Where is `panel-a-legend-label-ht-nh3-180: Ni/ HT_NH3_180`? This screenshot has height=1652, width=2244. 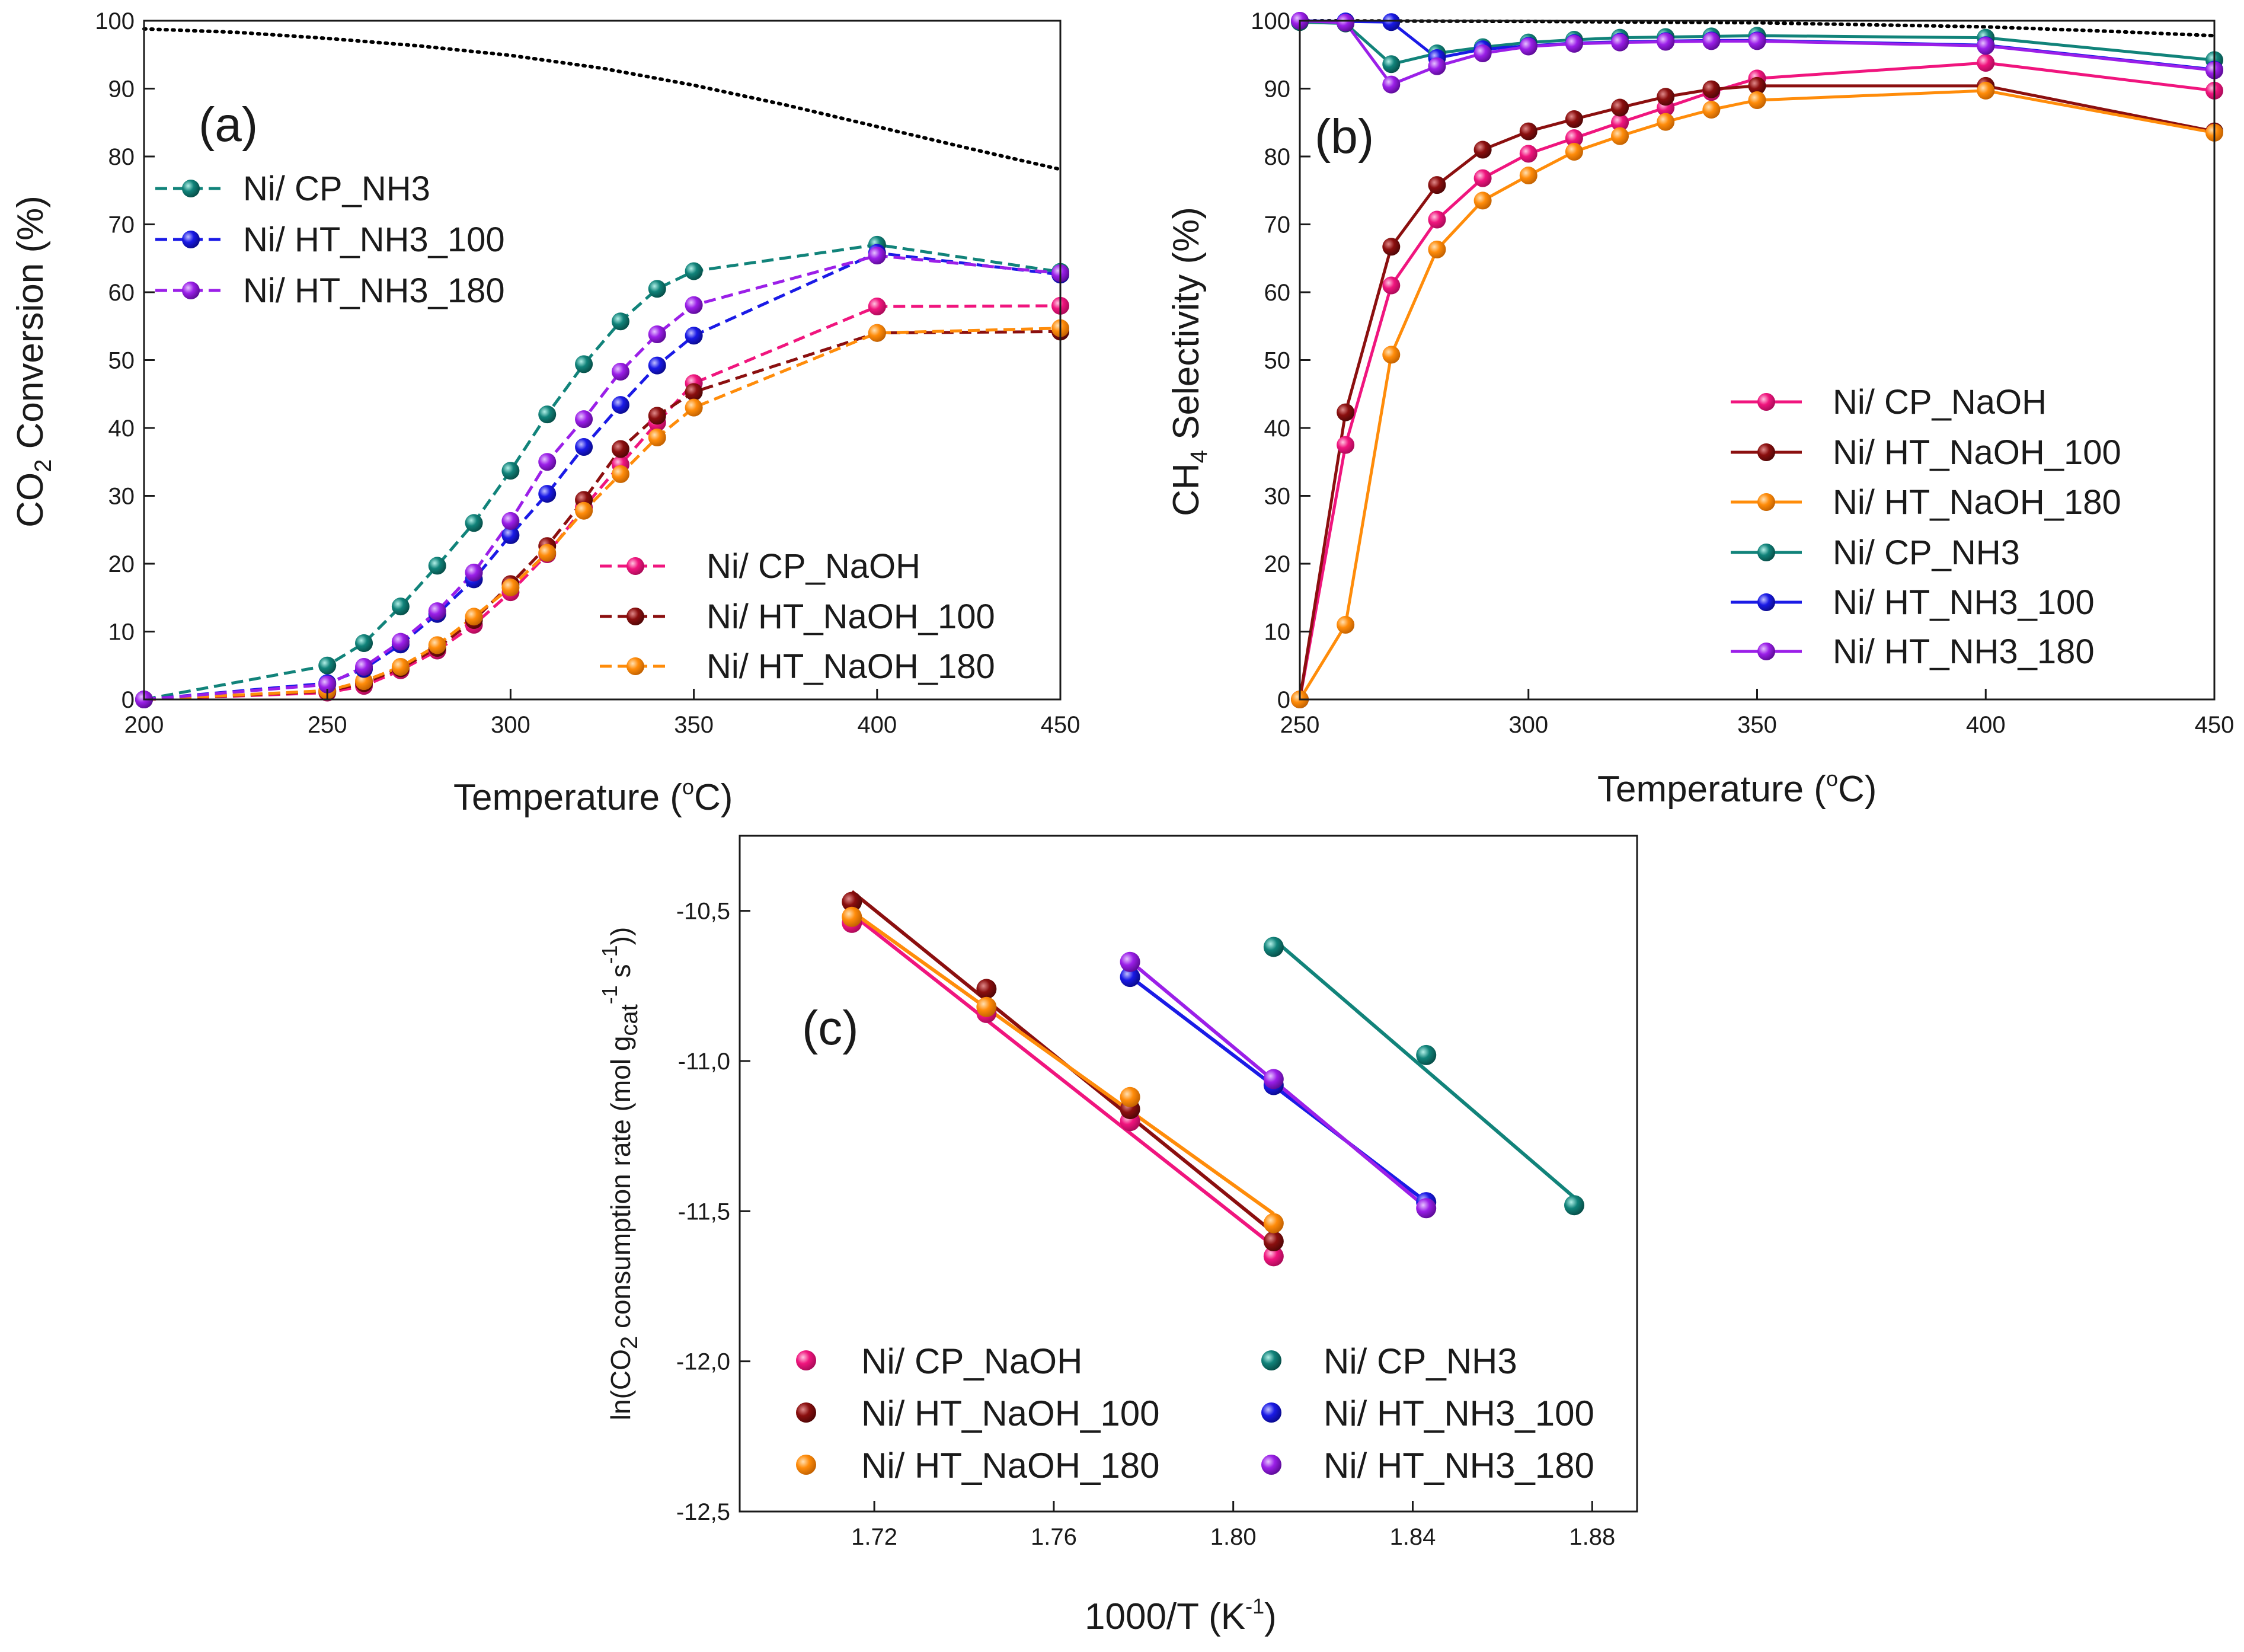
panel-a-legend-label-ht-nh3-180: Ni/ HT_NH3_180 is located at coordinates (374, 291).